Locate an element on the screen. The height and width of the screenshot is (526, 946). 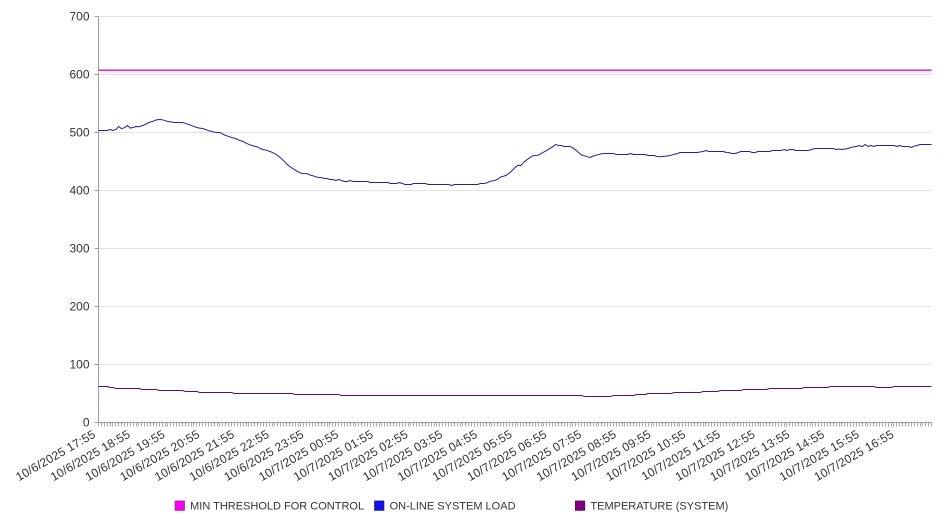
svg-text: 400 is located at coordinates (79, 191).